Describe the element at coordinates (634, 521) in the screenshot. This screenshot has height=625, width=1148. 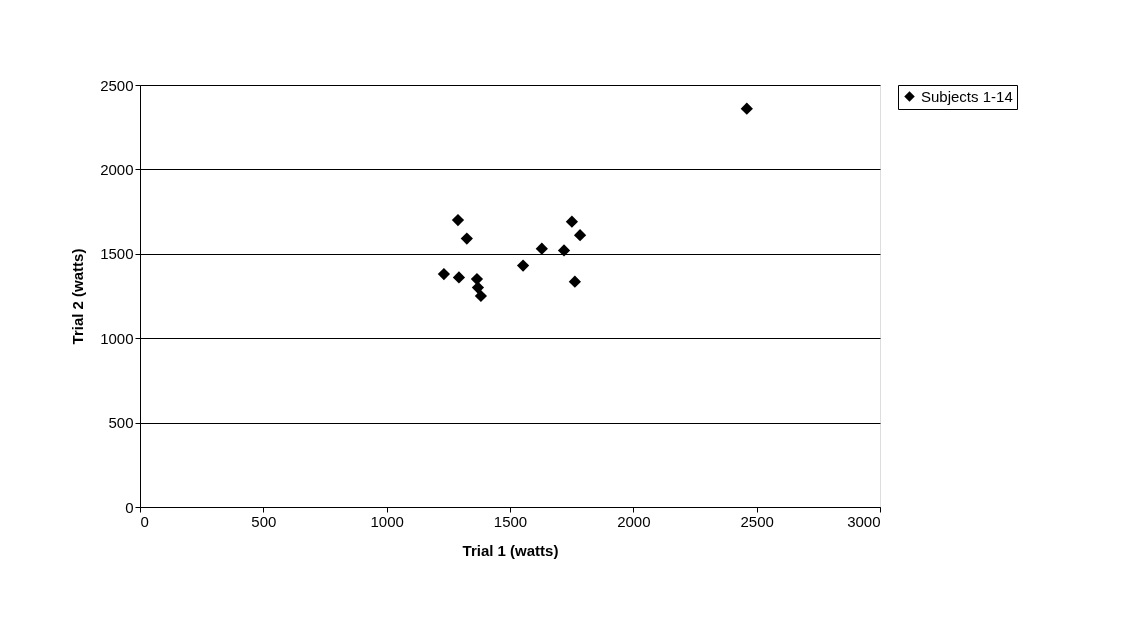
I see `x-tick-label: 2000` at that location.